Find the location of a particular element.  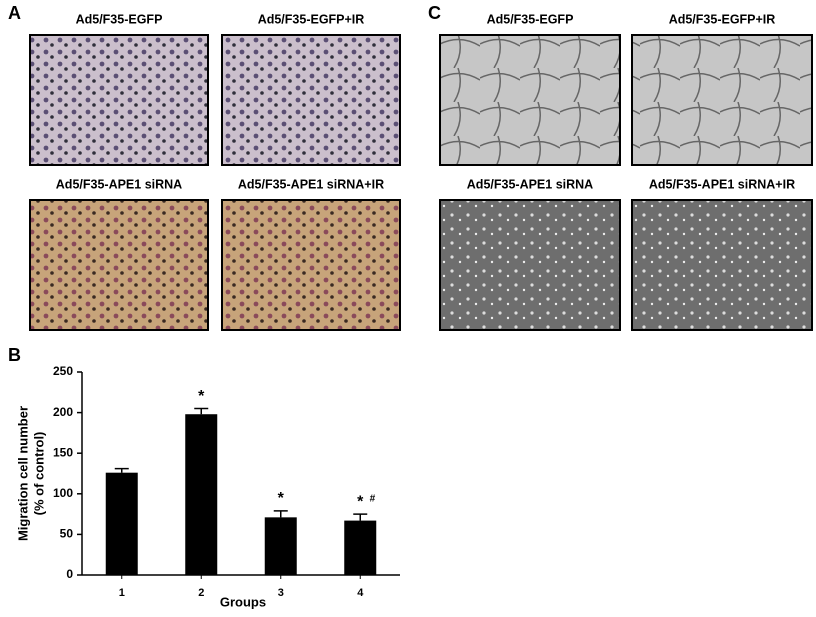

y-tick-label: 150 is located at coordinates (63, 452).